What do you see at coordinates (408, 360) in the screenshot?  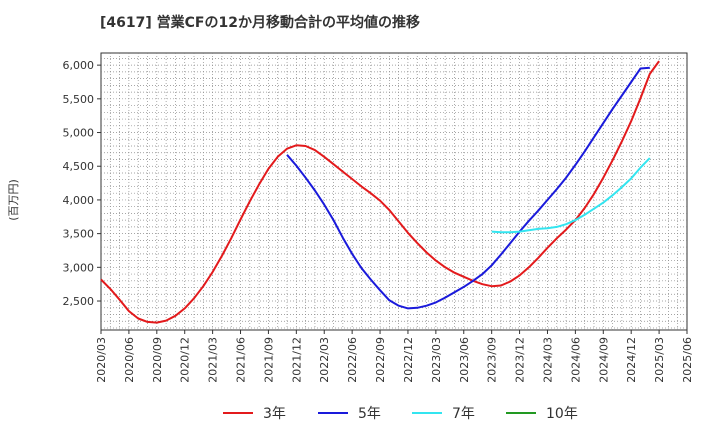 I see `x-tick-label: 2022/12` at bounding box center [408, 360].